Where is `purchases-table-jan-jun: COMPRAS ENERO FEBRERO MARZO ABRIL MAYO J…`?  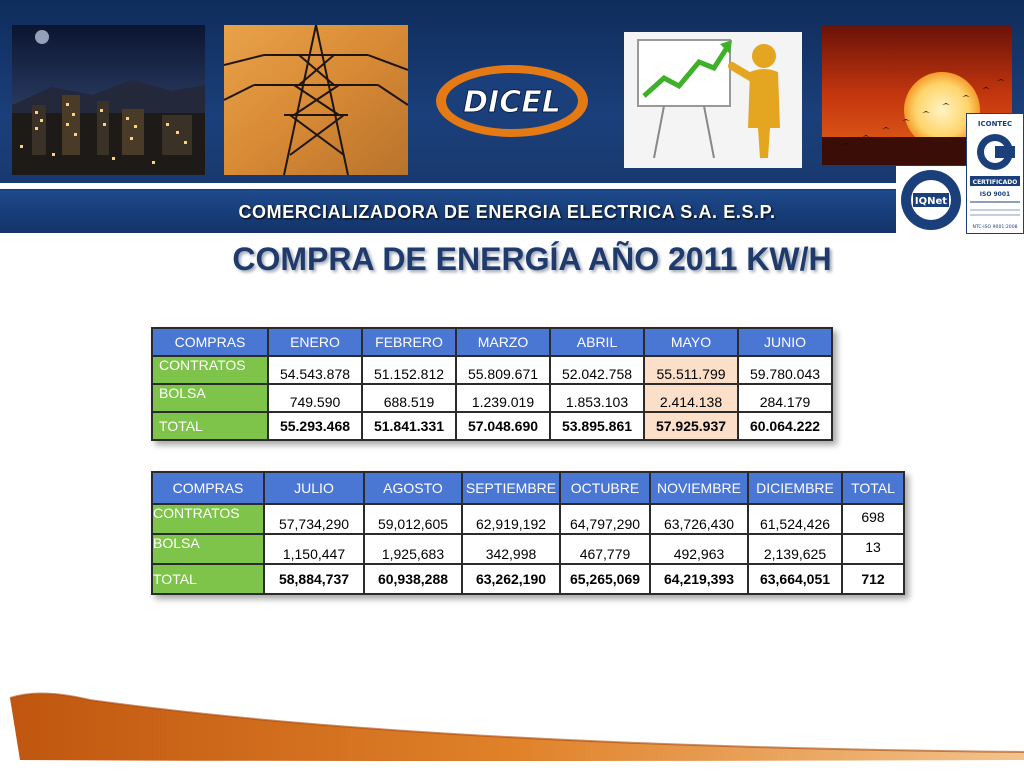 purchases-table-jan-jun: COMPRAS ENERO FEBRERO MARZO ABRIL MAYO J… is located at coordinates (492, 384).